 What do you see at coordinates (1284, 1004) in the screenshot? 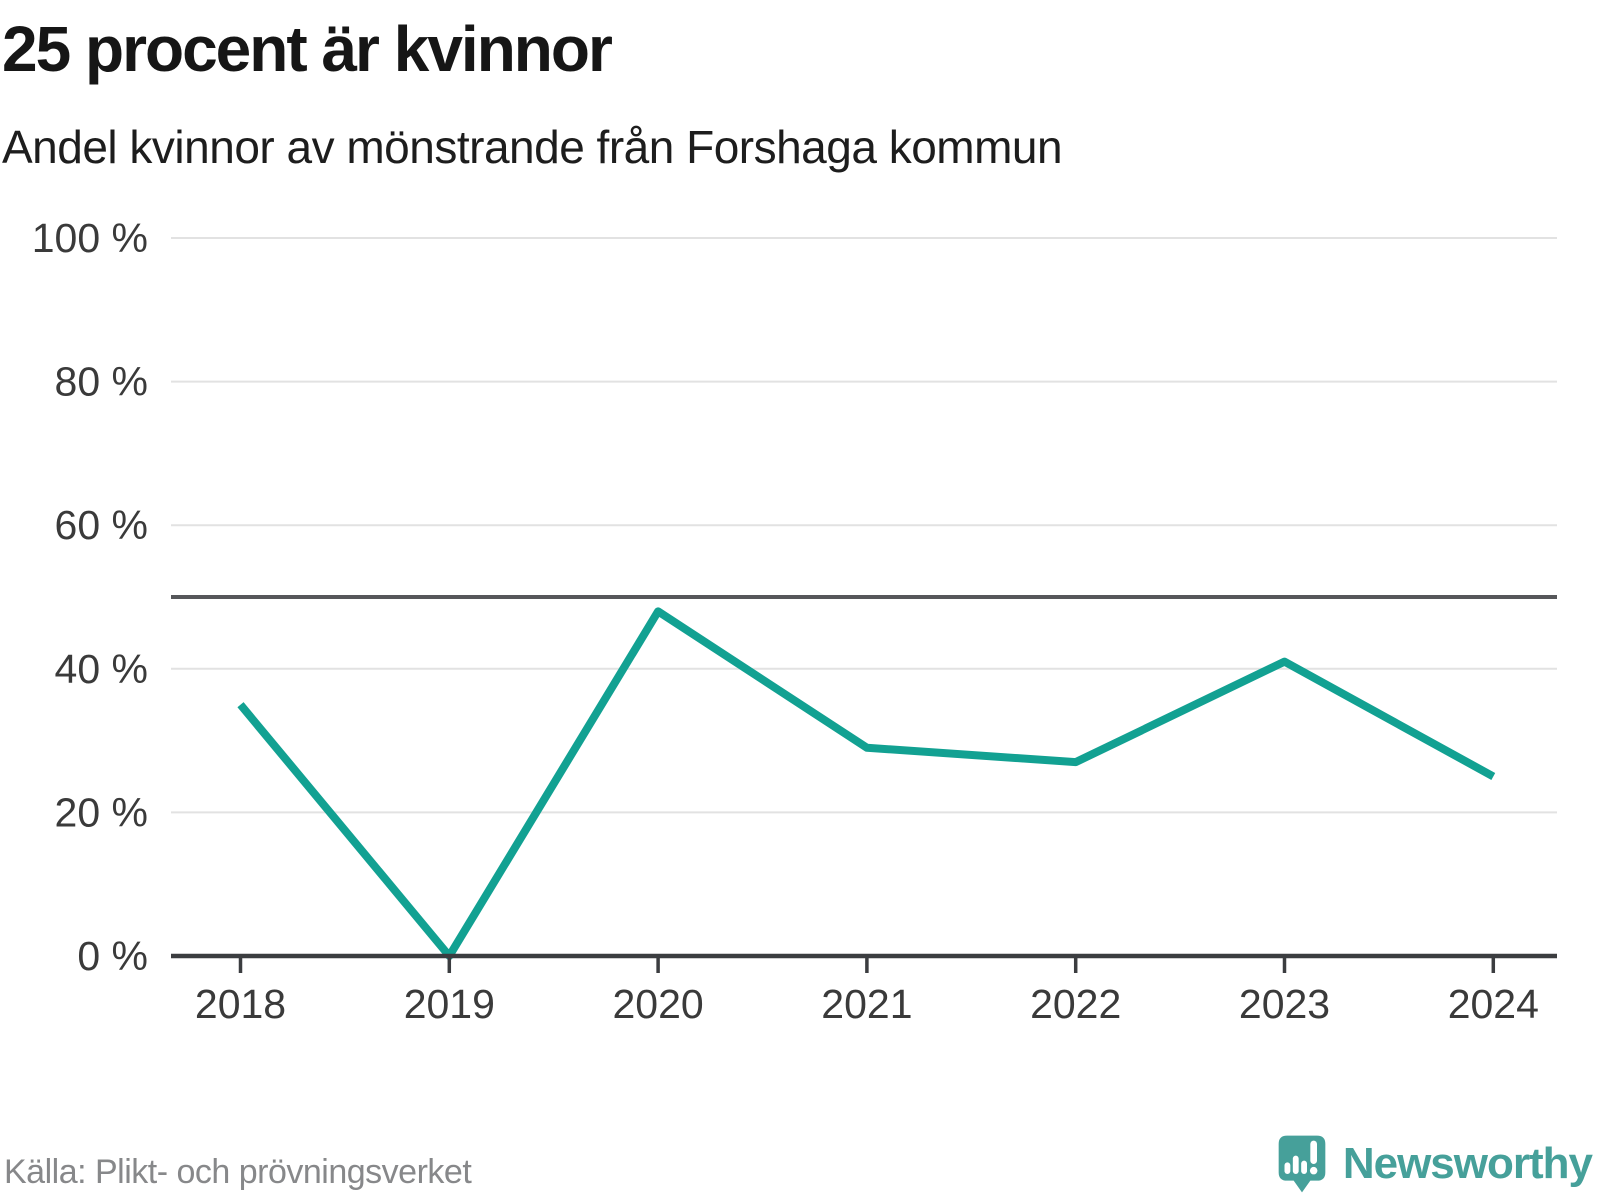
I see `x-axis-tick-label: 2023` at bounding box center [1284, 1004].